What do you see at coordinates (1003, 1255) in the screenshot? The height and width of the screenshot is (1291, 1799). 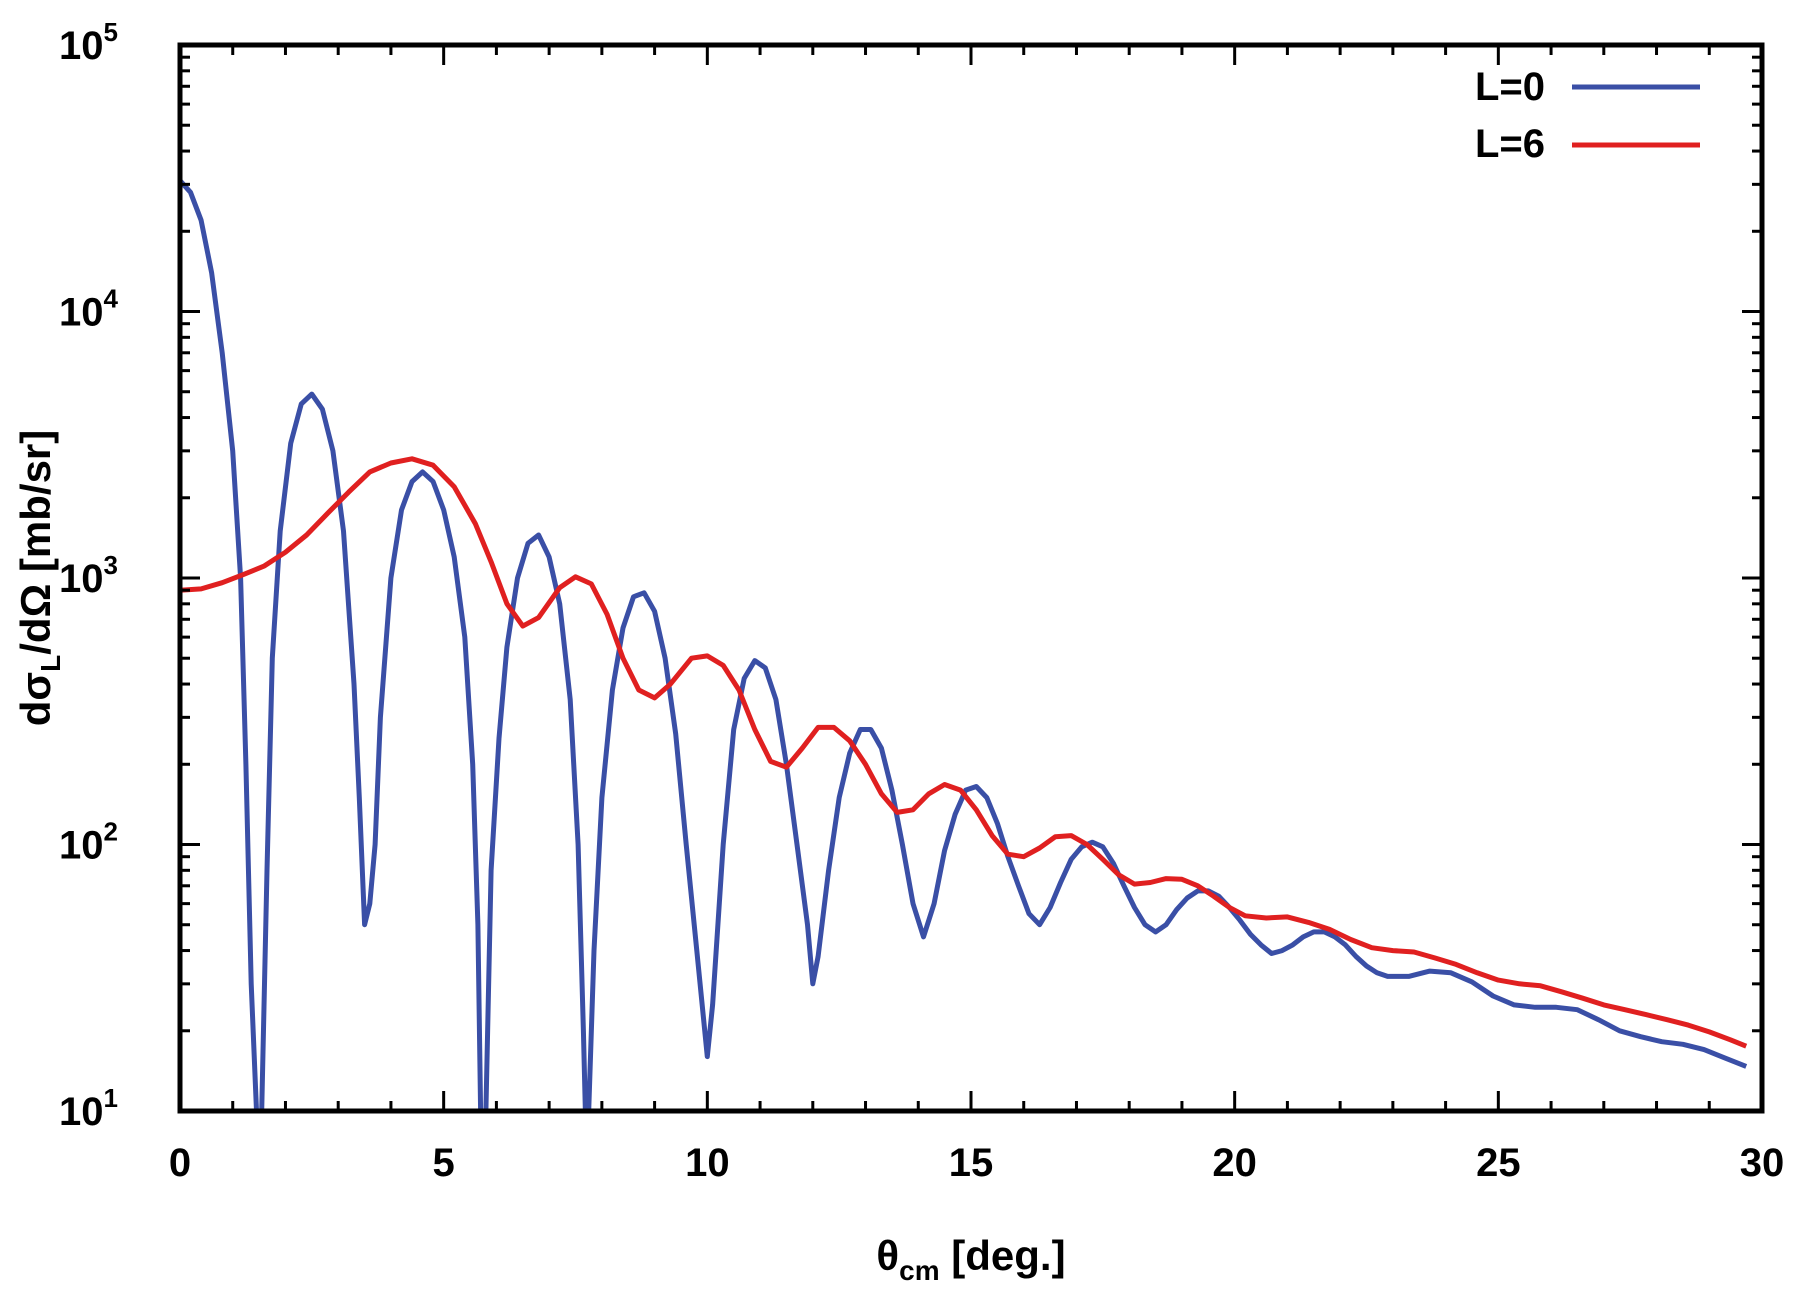 I see `x-axis-title-rest: [deg.]` at bounding box center [1003, 1255].